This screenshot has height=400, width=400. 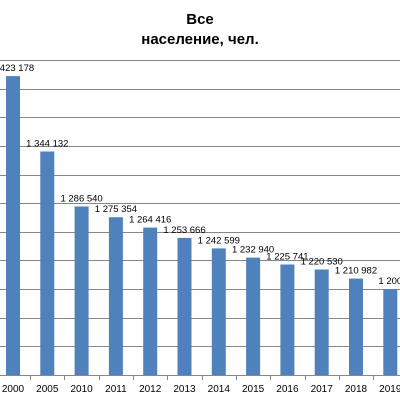 What do you see at coordinates (219, 240) in the screenshot?
I see `data-label-2014: 1 242 599` at bounding box center [219, 240].